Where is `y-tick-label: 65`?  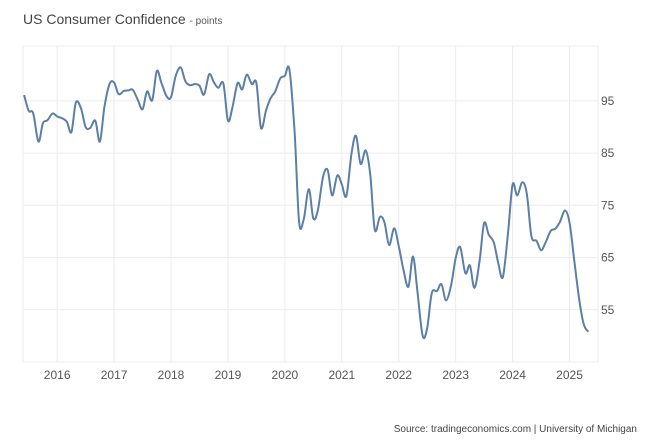
y-tick-label: 65 is located at coordinates (608, 258).